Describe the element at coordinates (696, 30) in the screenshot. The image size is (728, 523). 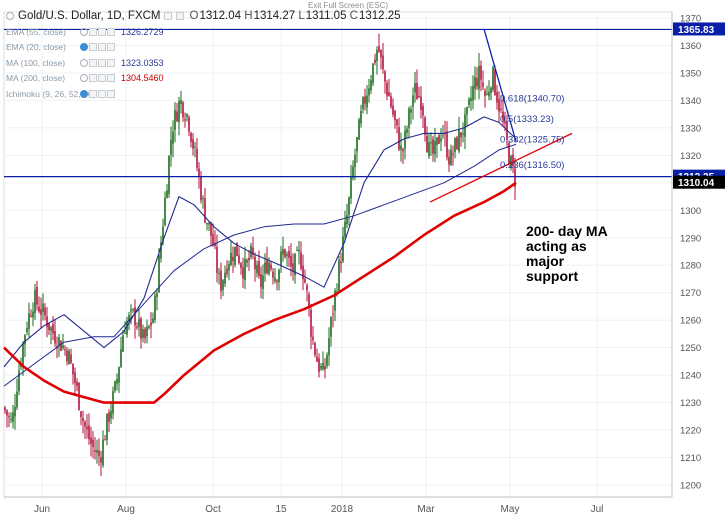
I see `price-label-text: 1365.83` at that location.